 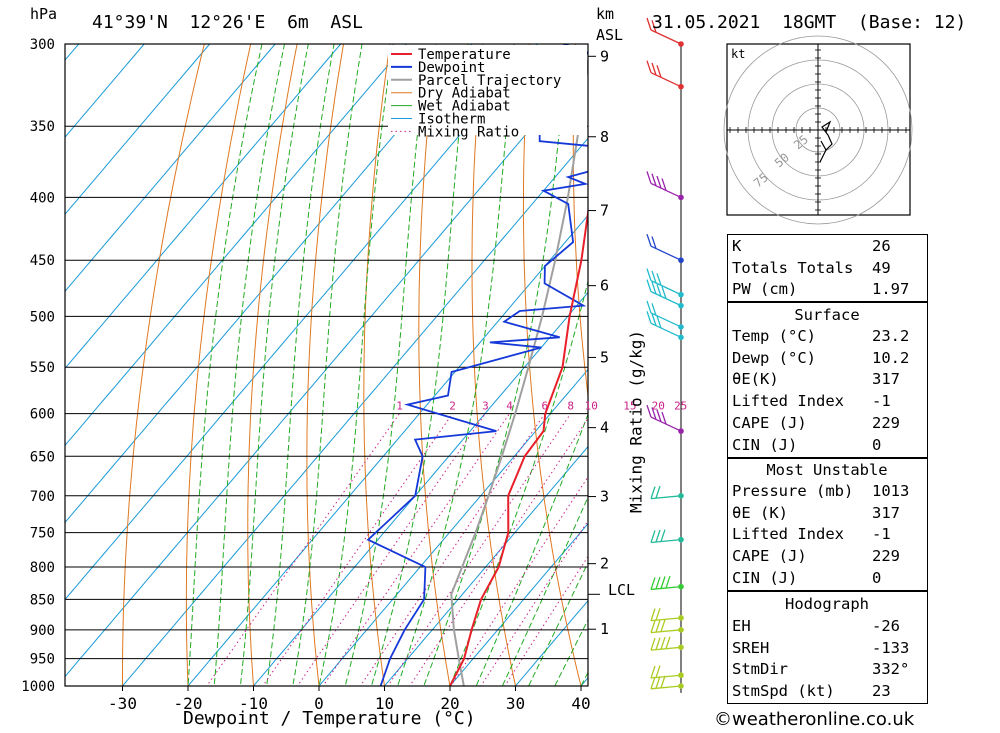 I want to click on indices-general-box, so click(x=827, y=268).